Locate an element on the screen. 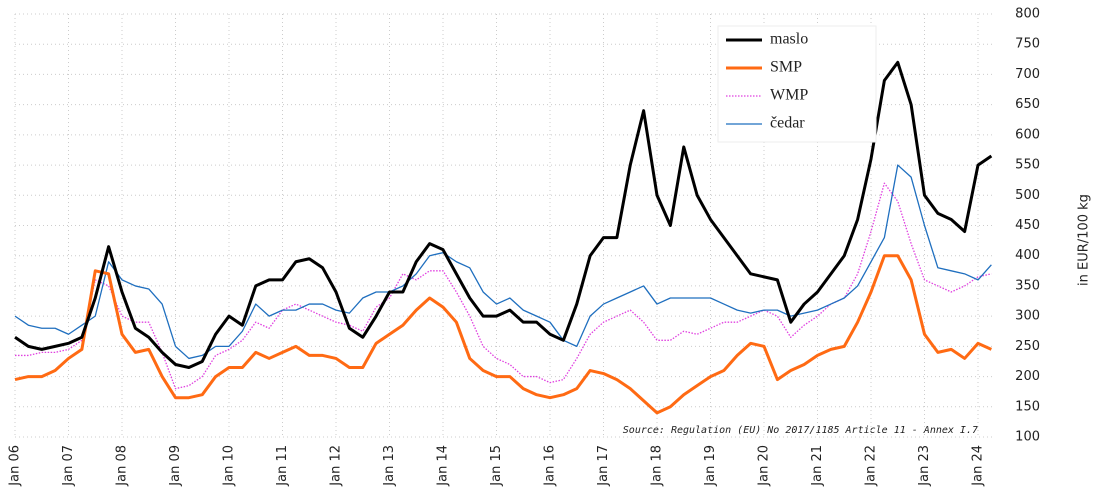 Image resolution: width=1106 pixels, height=495 pixels. y-axis-label: in EUR/100 kg is located at coordinates (1084, 240).